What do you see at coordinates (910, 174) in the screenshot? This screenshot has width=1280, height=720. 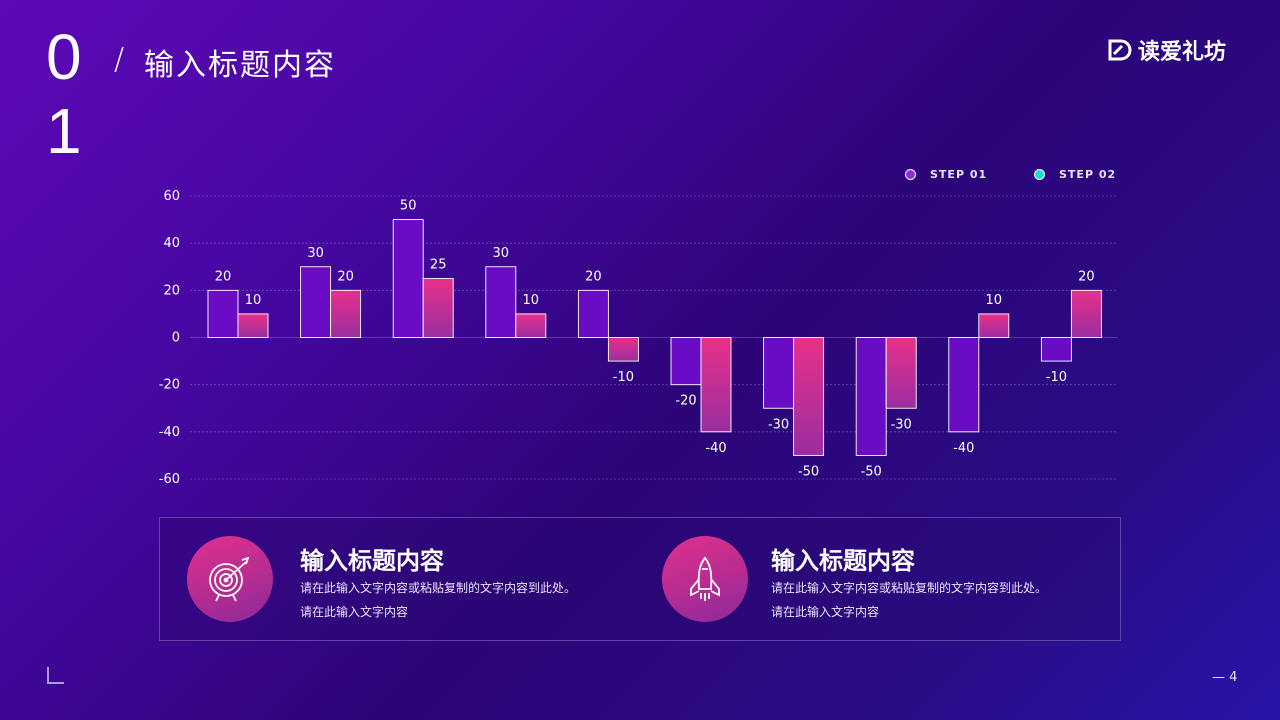 I see `legend-dot-step01` at bounding box center [910, 174].